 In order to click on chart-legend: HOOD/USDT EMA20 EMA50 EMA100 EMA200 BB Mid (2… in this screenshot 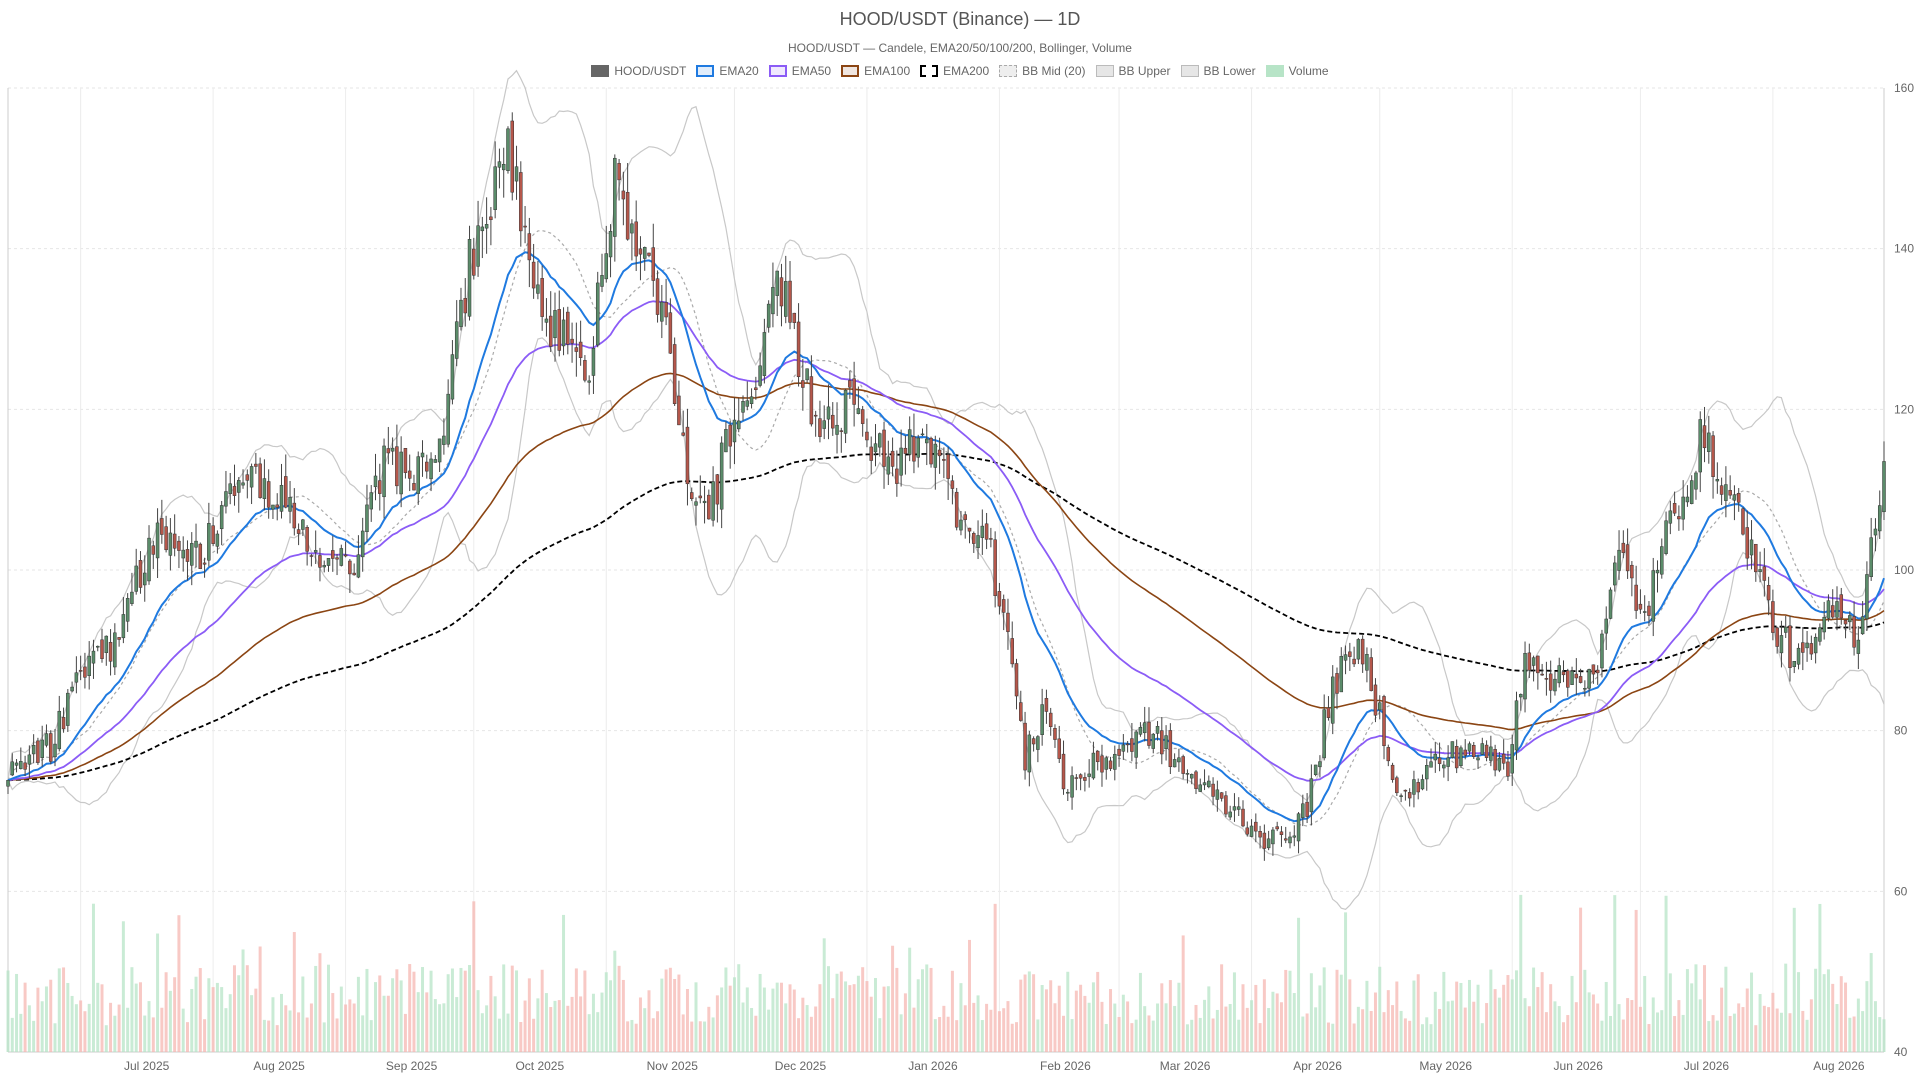, I will do `click(960, 71)`.